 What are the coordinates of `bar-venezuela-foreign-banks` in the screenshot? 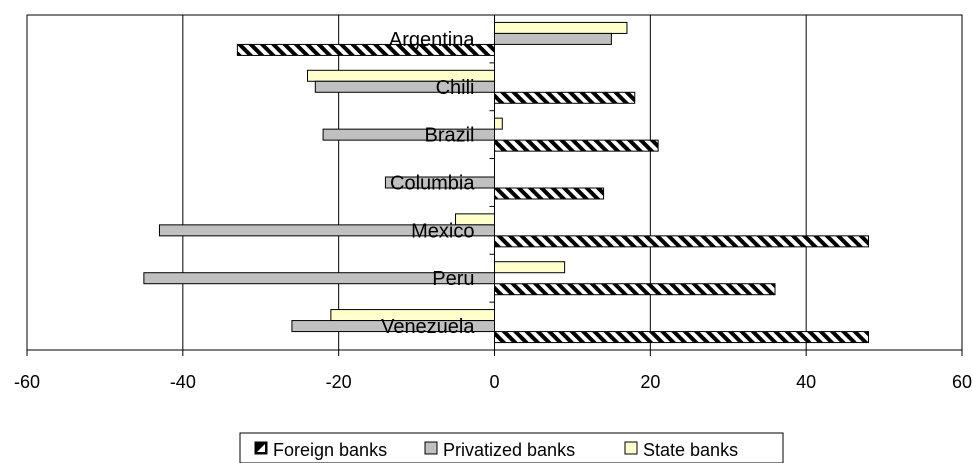 It's located at (681, 337).